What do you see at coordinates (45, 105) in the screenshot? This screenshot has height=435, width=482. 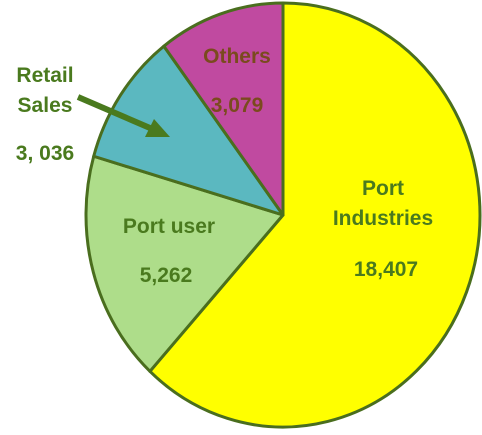 I see `pie-label-retail-sales-line-2: Sales` at bounding box center [45, 105].